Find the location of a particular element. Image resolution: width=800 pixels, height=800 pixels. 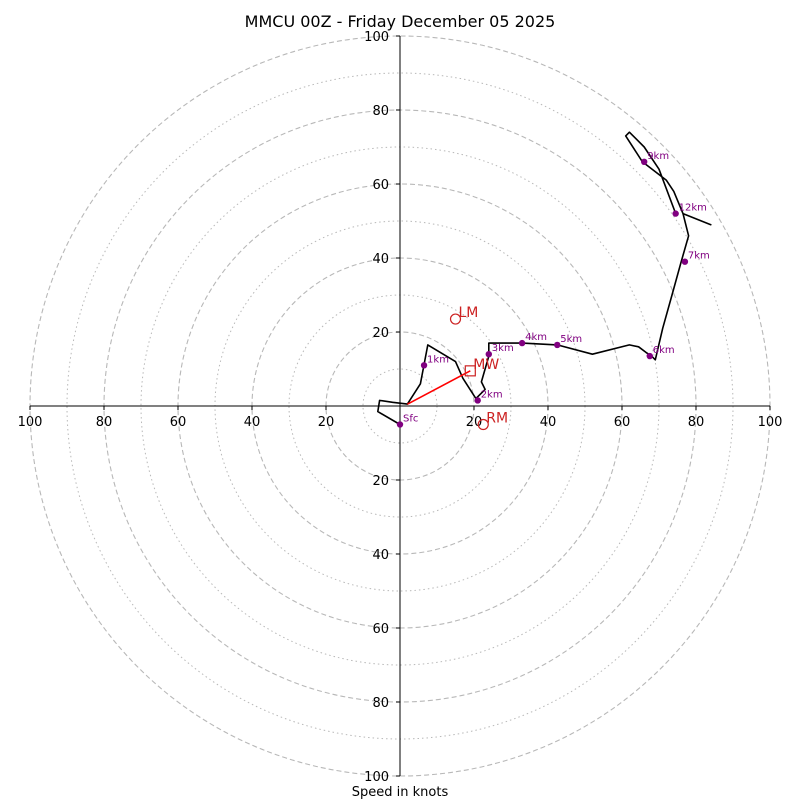

height-points: Sfc 1km 2km 3km 4km 5km 6km 7km 12km 9km is located at coordinates (553, 289).